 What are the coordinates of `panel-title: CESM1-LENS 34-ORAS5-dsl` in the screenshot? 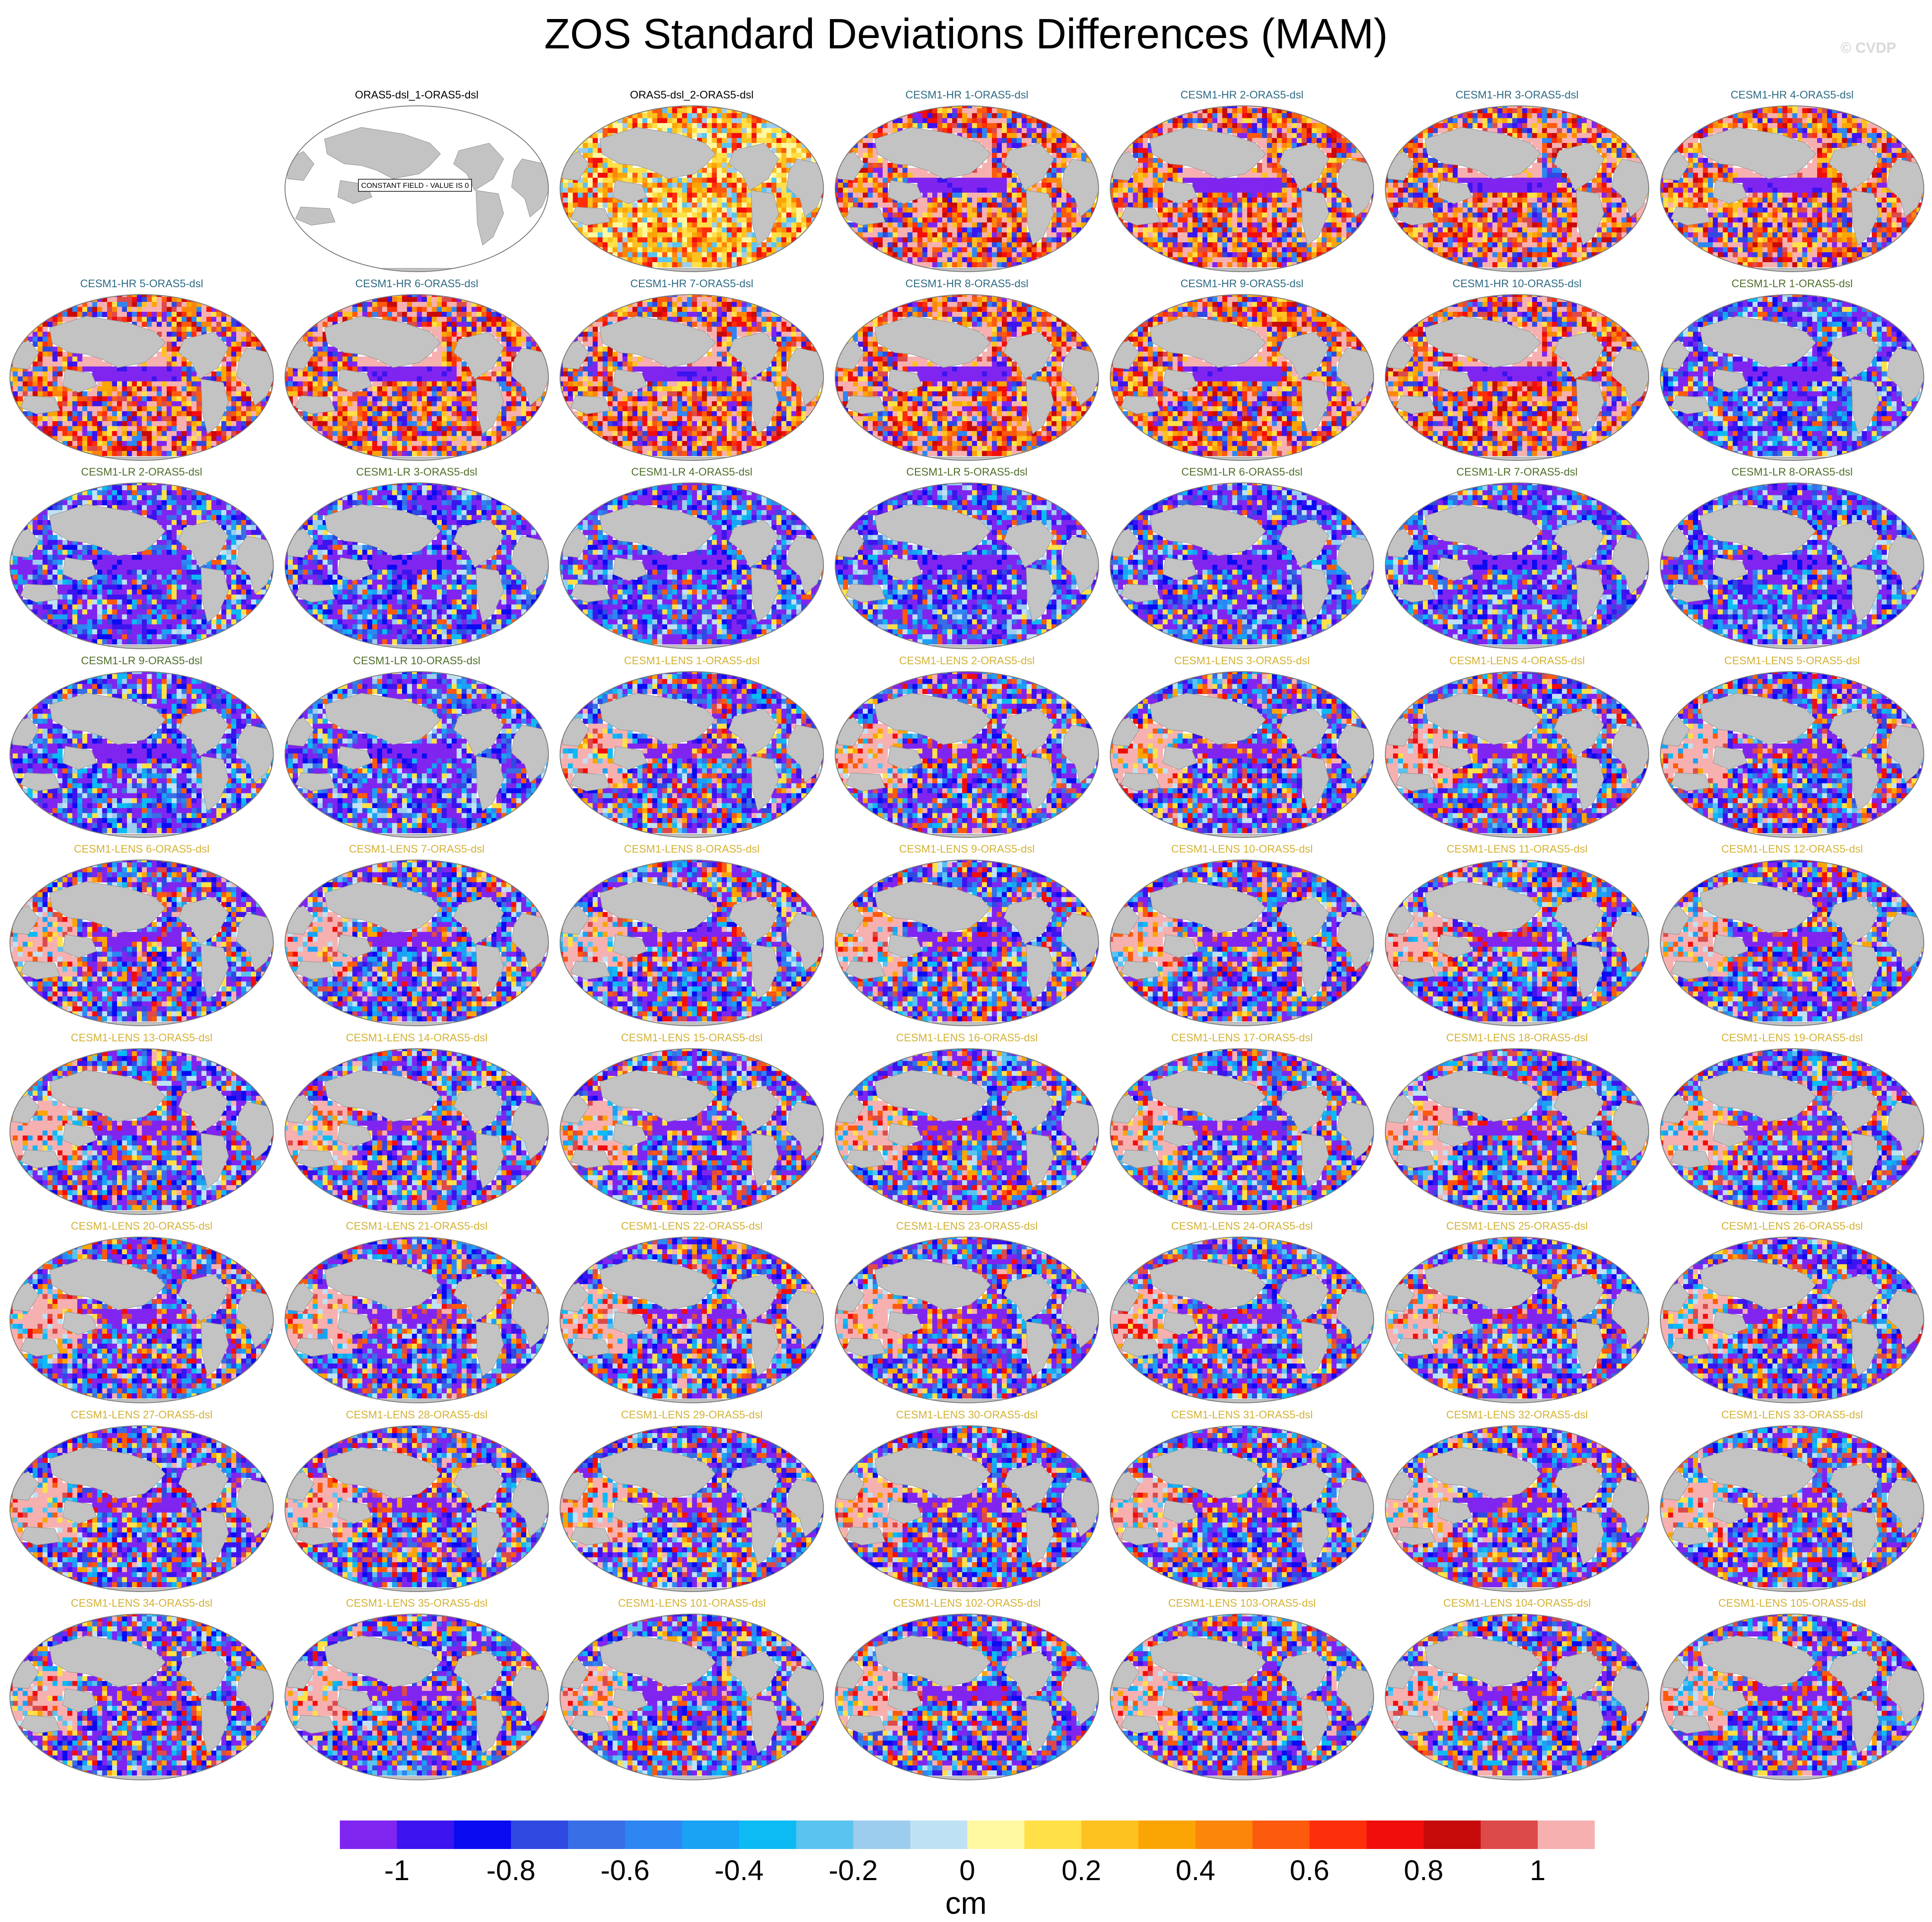 It's located at (142, 1603).